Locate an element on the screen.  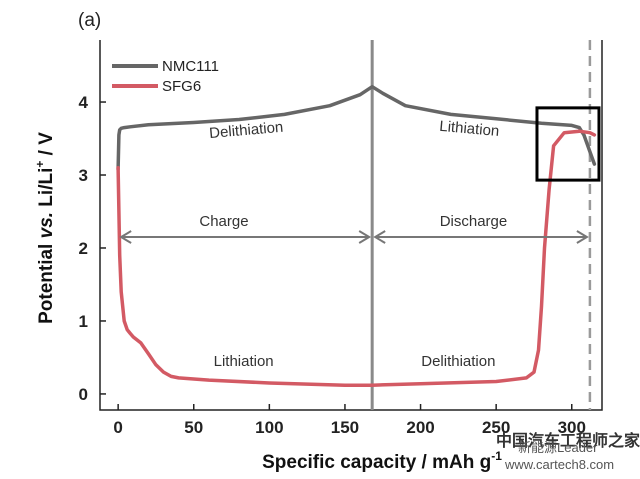
x-tick-label: 200 is located at coordinates (420, 427).